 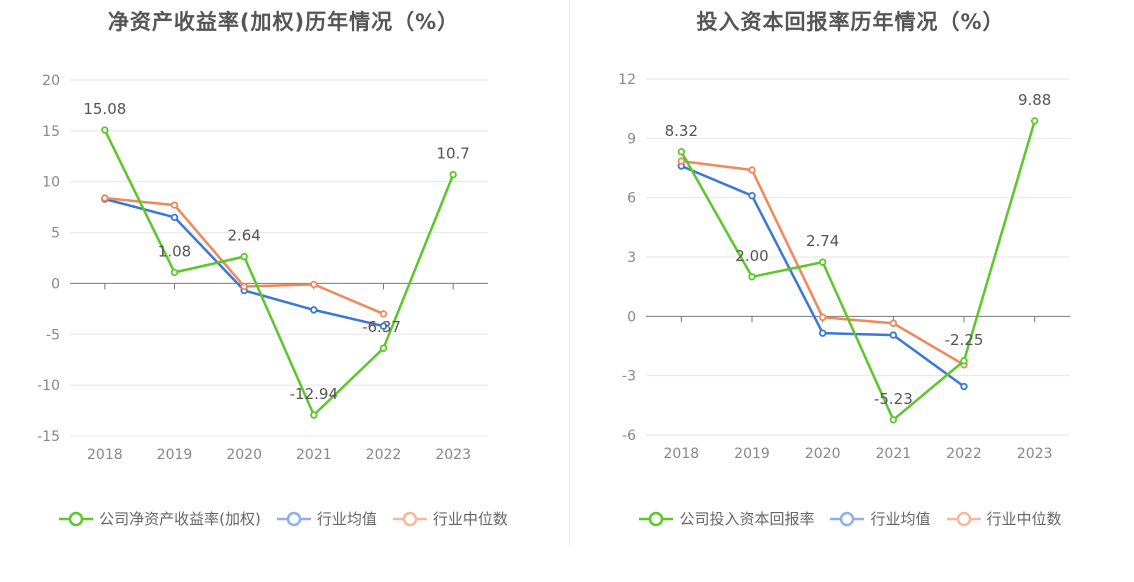 I want to click on y-tick-label: 20, so click(x=51, y=81).